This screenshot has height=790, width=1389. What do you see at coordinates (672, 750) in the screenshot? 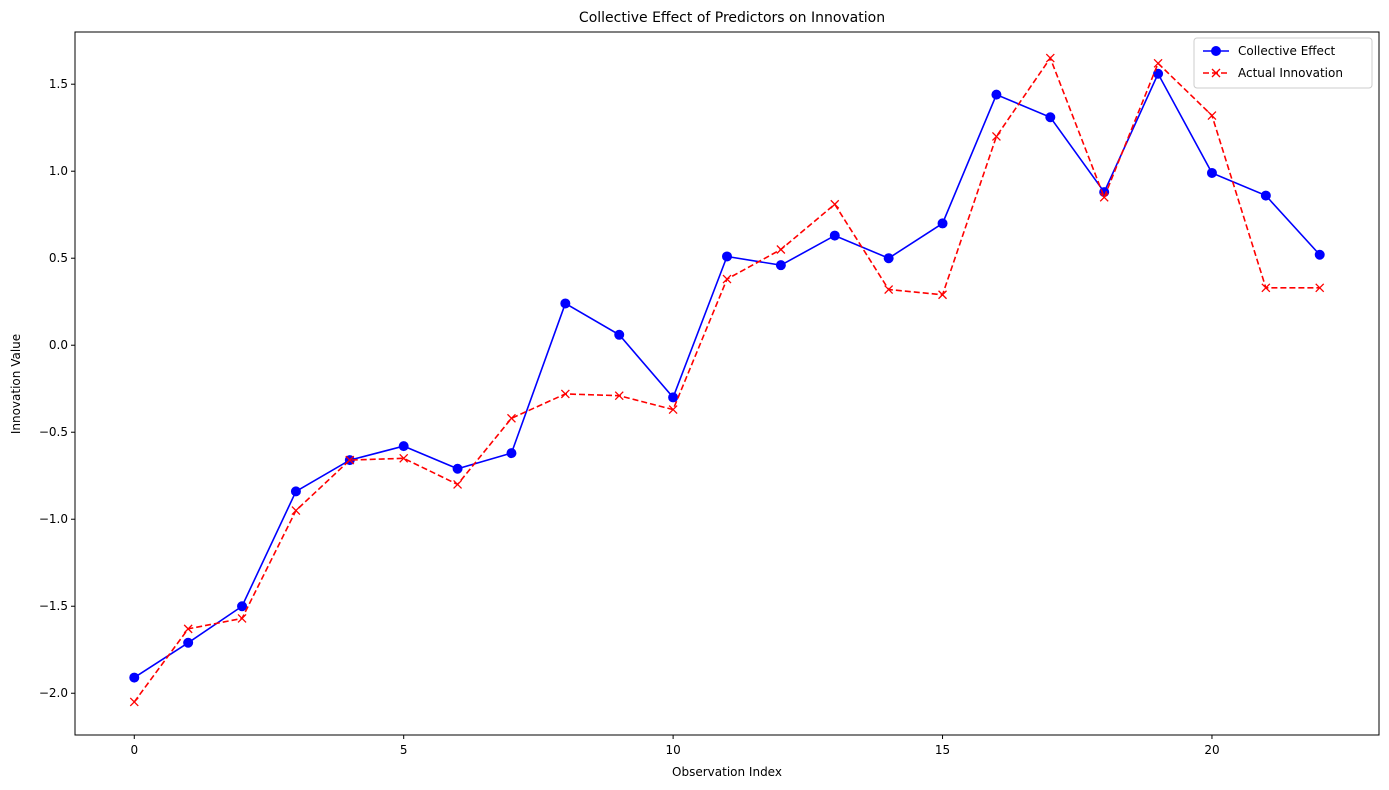
I see `x-tick-label: 10` at bounding box center [672, 750].